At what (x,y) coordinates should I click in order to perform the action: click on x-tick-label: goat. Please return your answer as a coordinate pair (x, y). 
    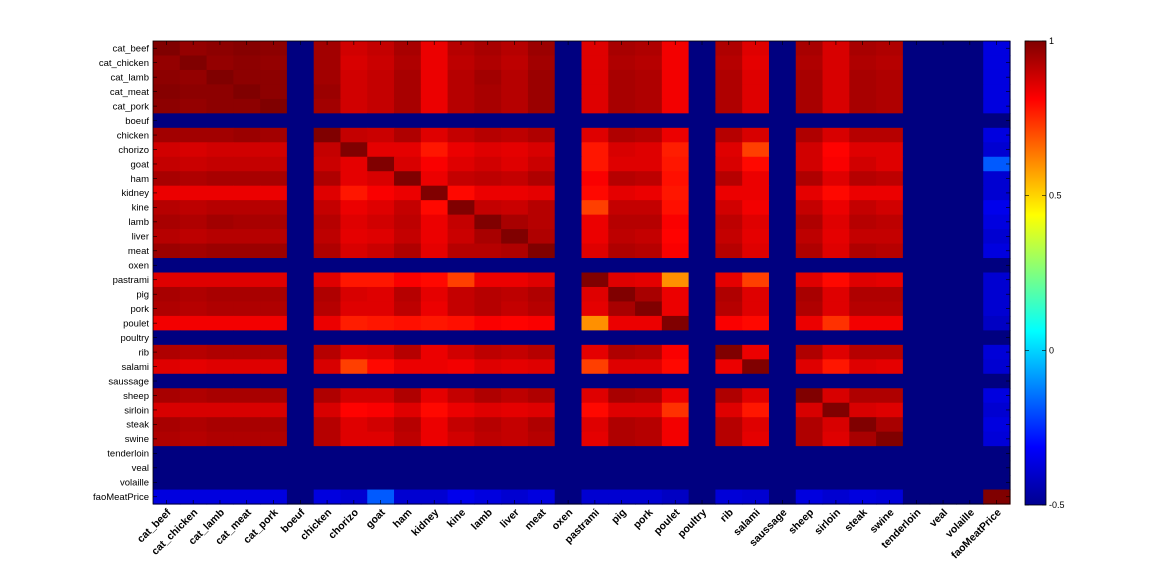
    Looking at the image, I should click on (376, 518).